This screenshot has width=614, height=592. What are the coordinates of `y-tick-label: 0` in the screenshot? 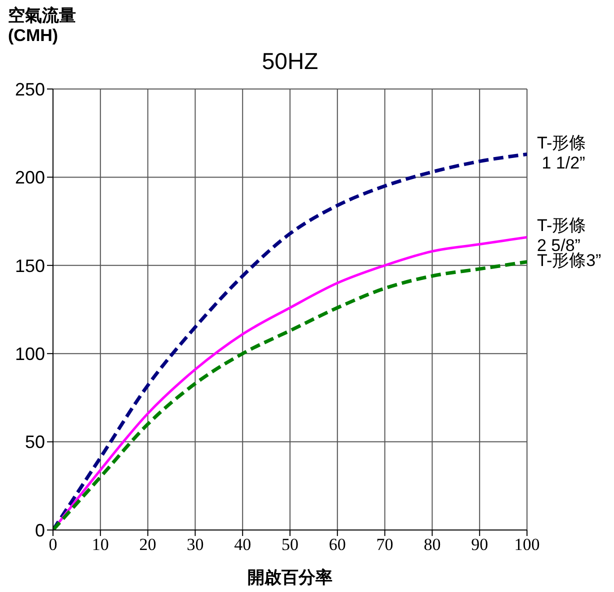 It's located at (39, 530).